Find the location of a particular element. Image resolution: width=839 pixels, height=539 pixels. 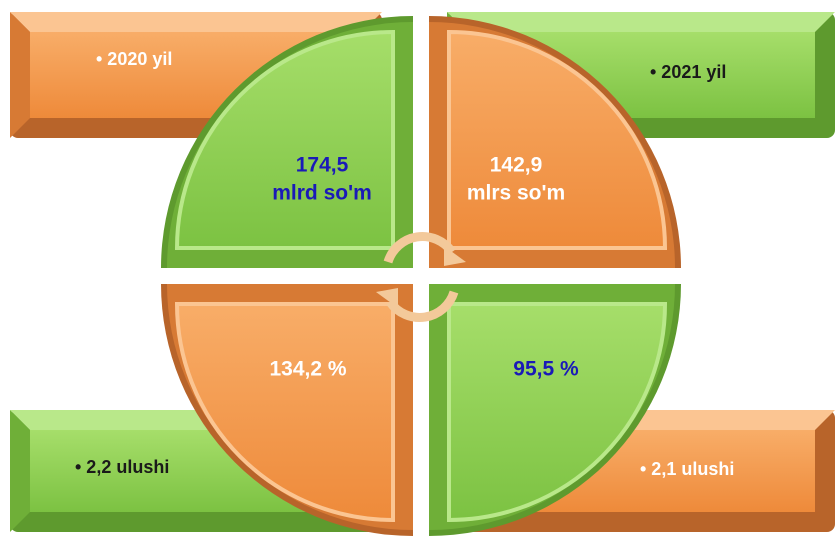

quadrant-unit: mlrs so'm is located at coordinates (516, 193).